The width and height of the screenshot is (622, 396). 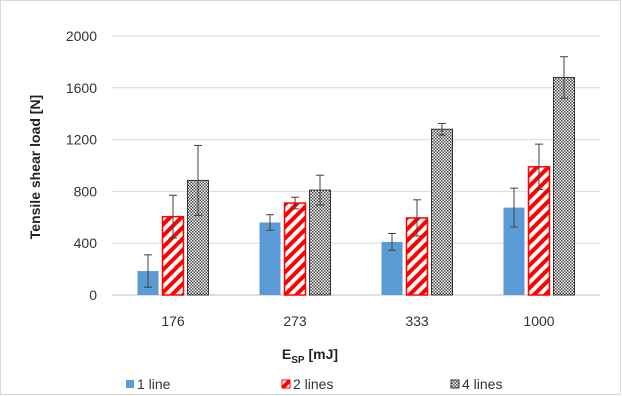 I want to click on y-tick-label: 2000, so click(x=81, y=36).